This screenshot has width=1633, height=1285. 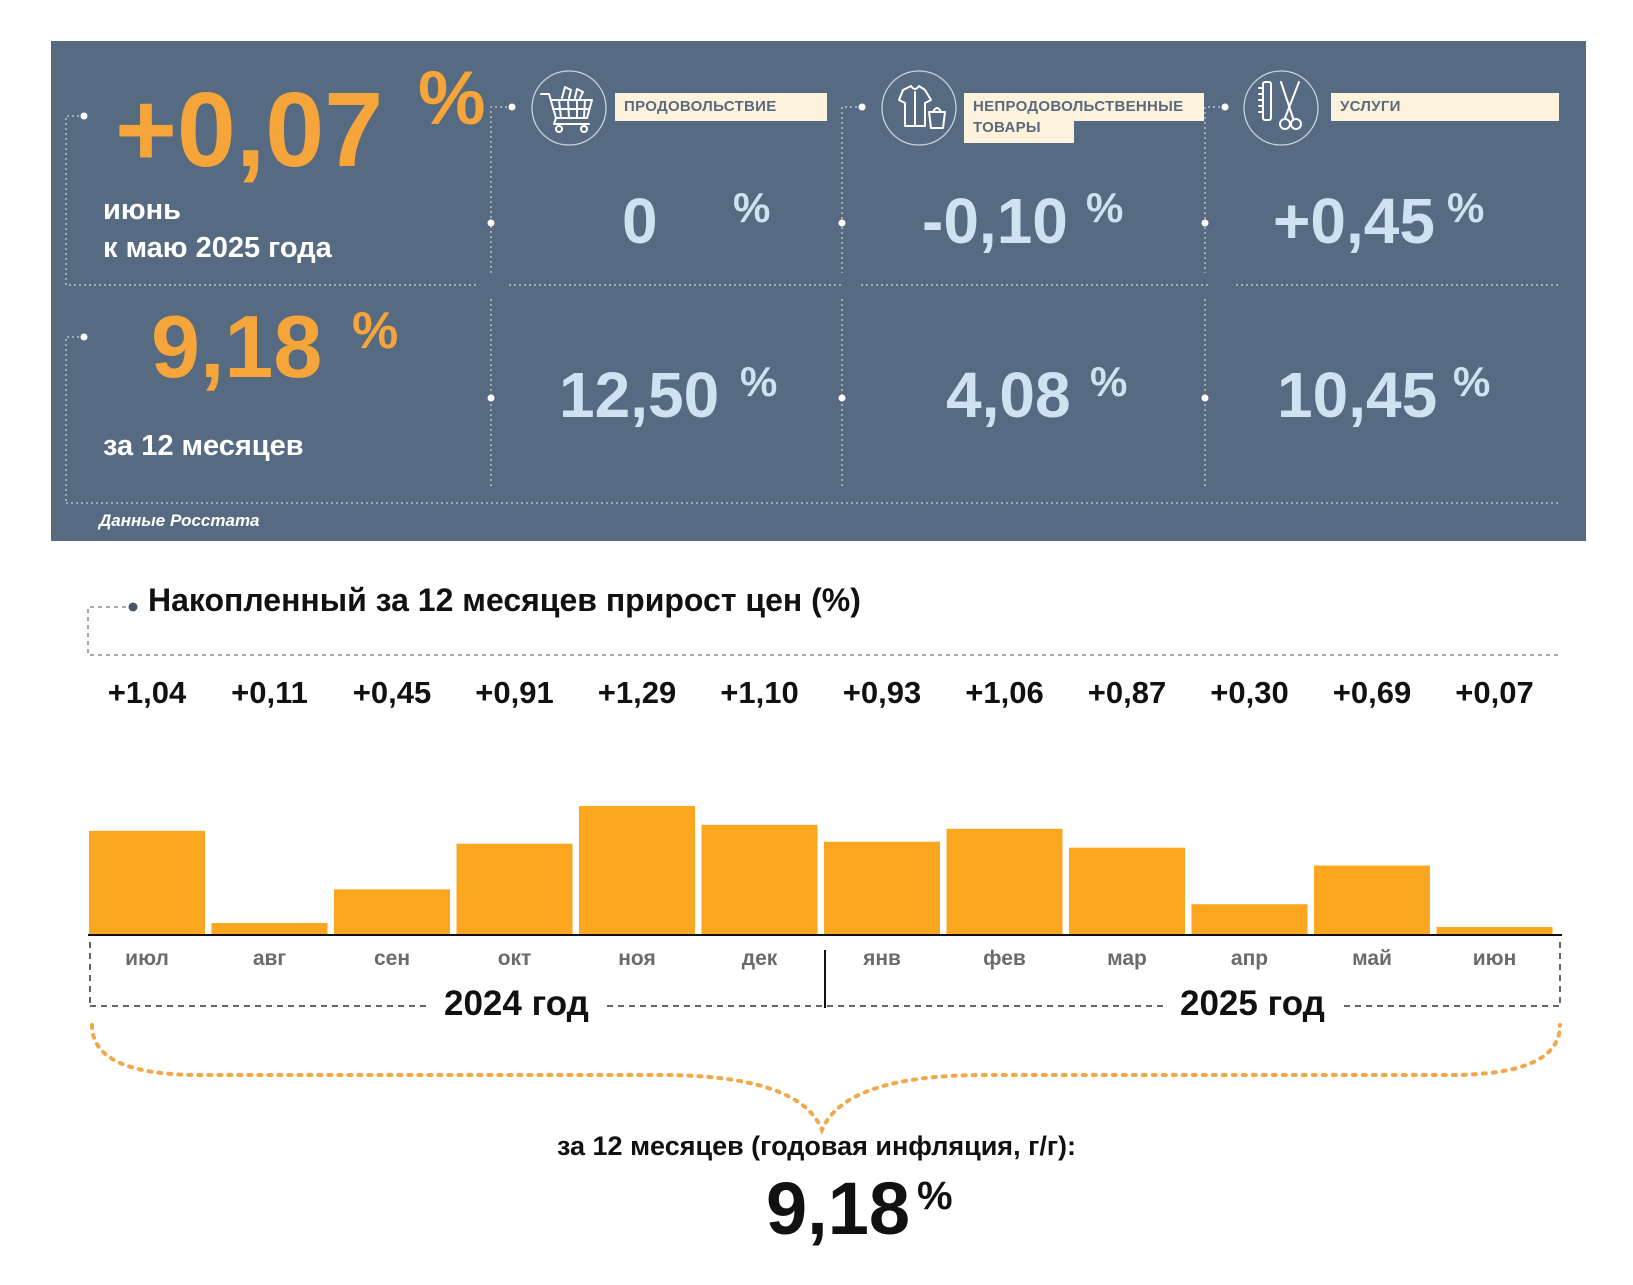 What do you see at coordinates (882, 887) in the screenshot?
I see `bar-янв` at bounding box center [882, 887].